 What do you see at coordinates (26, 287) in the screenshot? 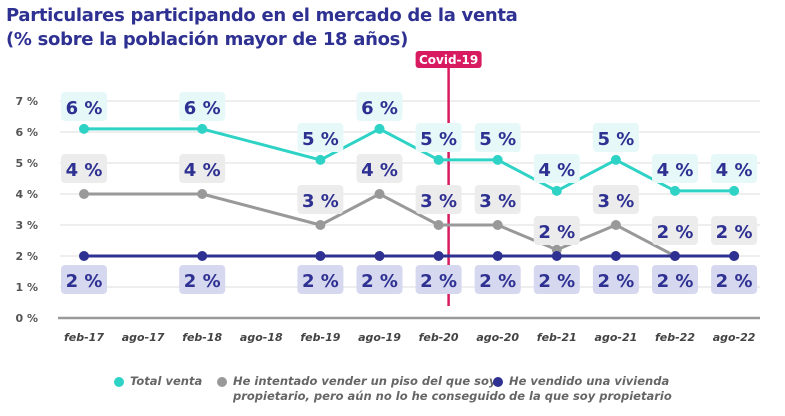
I see `y-tick-label: 1 %` at bounding box center [26, 287].